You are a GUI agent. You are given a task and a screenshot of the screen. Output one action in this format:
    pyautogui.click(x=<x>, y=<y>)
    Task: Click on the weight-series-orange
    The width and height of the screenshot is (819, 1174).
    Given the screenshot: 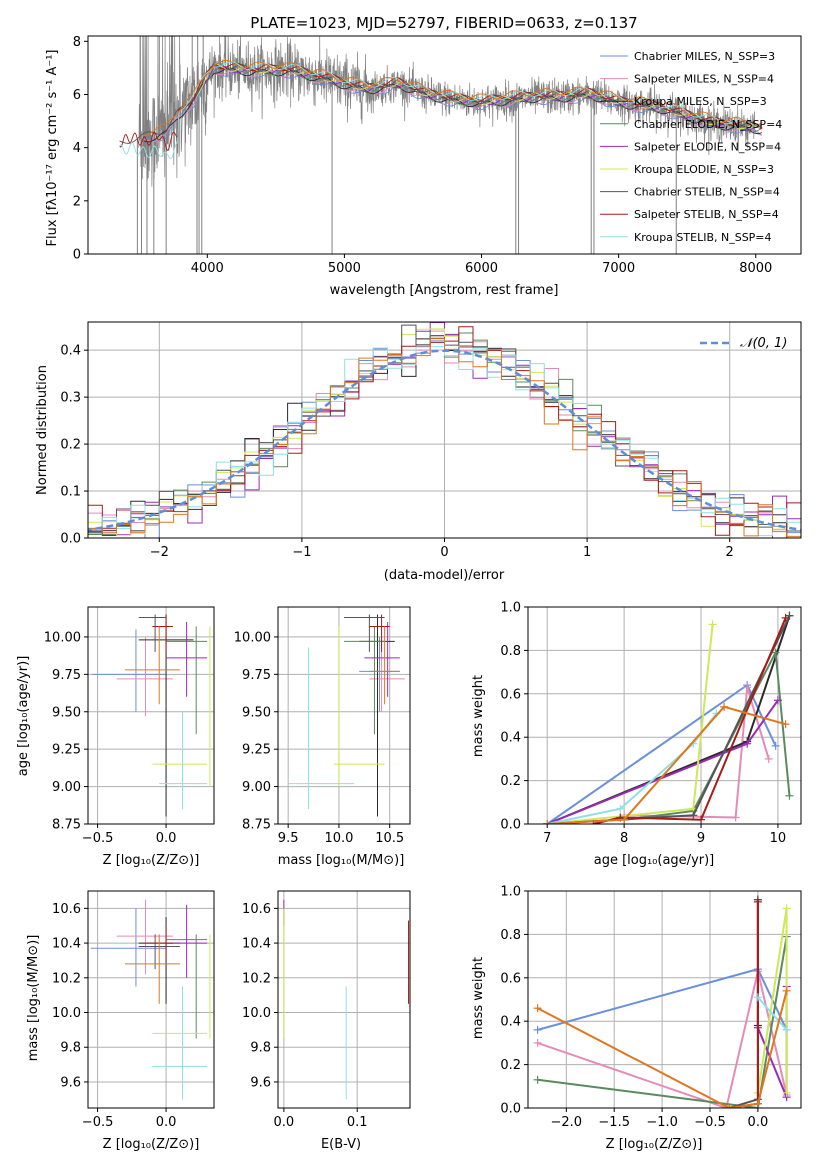 What is the action you would take?
    pyautogui.click(x=666, y=764)
    